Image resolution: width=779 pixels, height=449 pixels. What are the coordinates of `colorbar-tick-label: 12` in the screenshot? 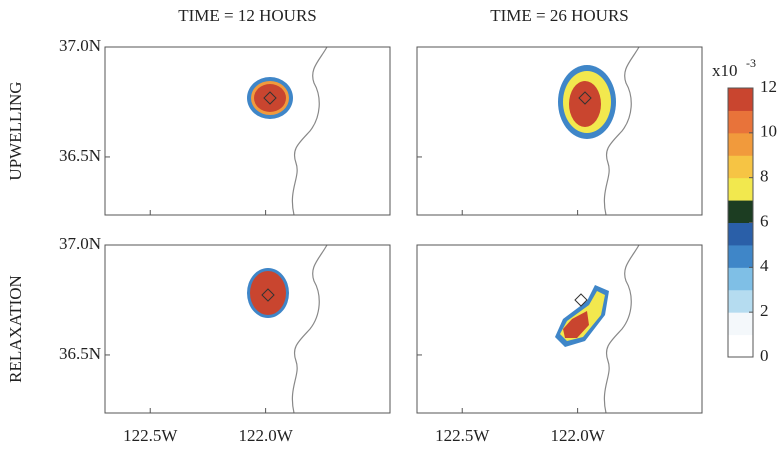 It's located at (768, 86).